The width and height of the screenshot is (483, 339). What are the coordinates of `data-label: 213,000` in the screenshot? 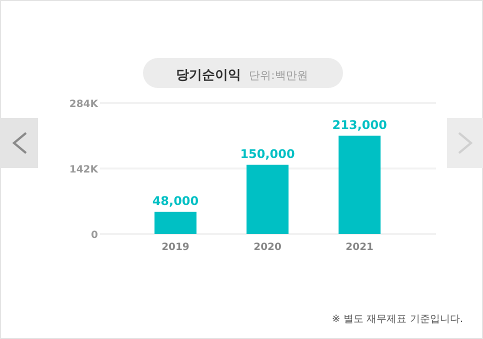 It's located at (359, 125).